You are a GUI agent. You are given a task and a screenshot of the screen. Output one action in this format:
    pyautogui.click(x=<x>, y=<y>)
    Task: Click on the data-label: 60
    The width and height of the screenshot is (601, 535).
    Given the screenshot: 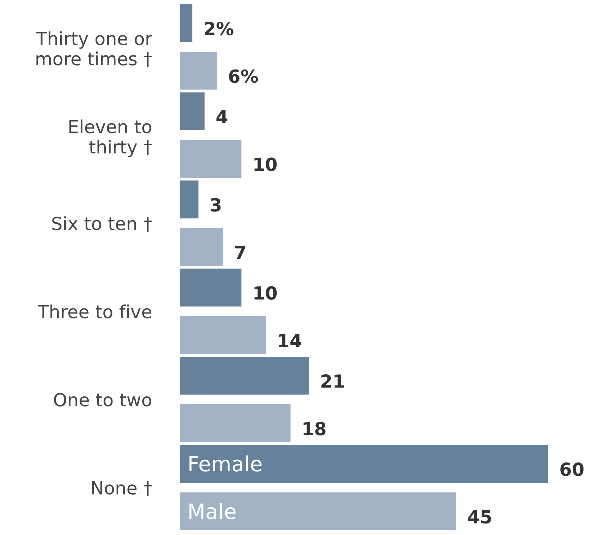 What is the action you would take?
    pyautogui.click(x=572, y=469)
    